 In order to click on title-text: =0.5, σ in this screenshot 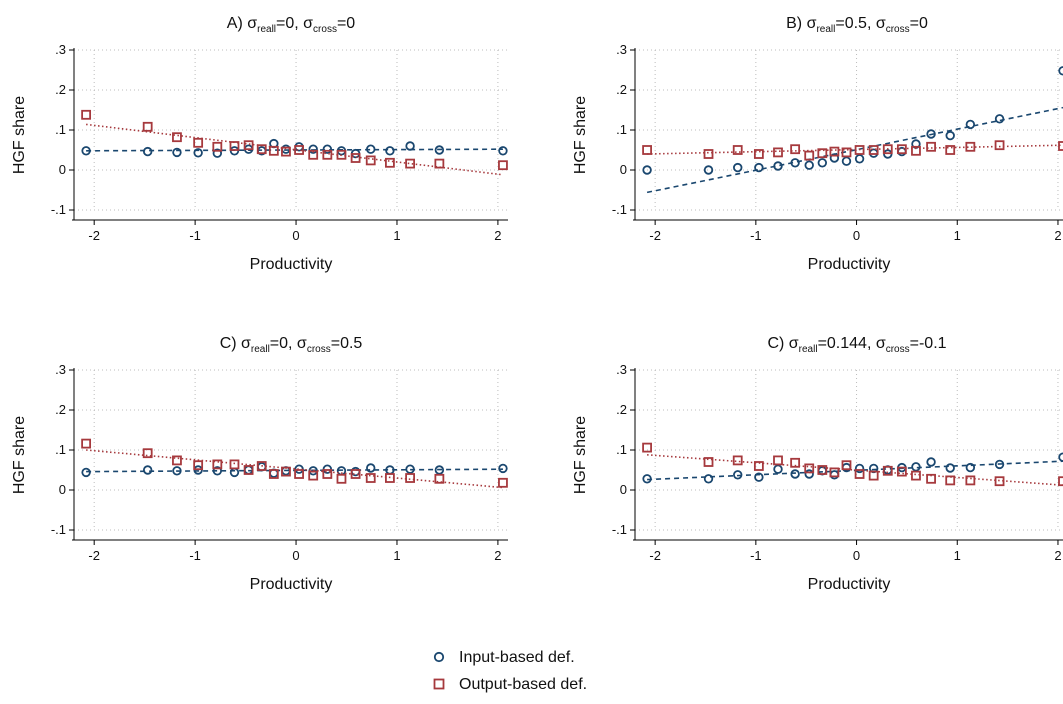, I will do `click(860, 23)`.